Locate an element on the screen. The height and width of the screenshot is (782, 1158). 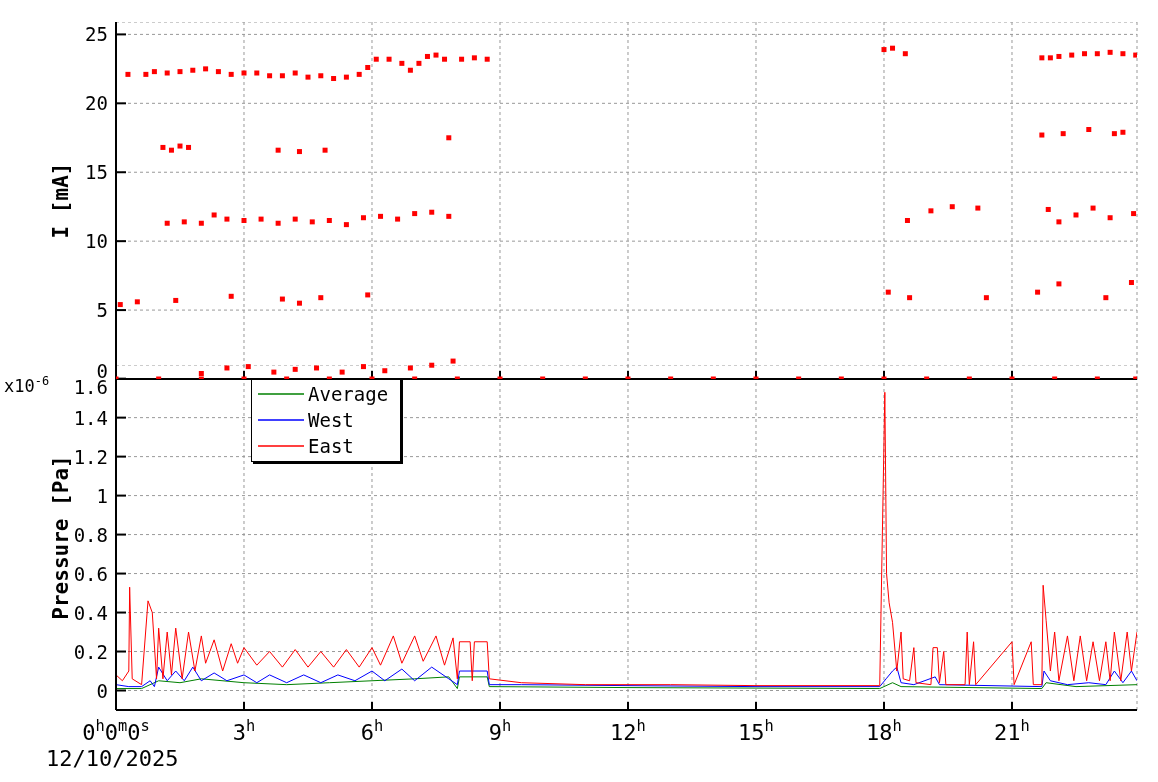
legend-label: West is located at coordinates (331, 420).